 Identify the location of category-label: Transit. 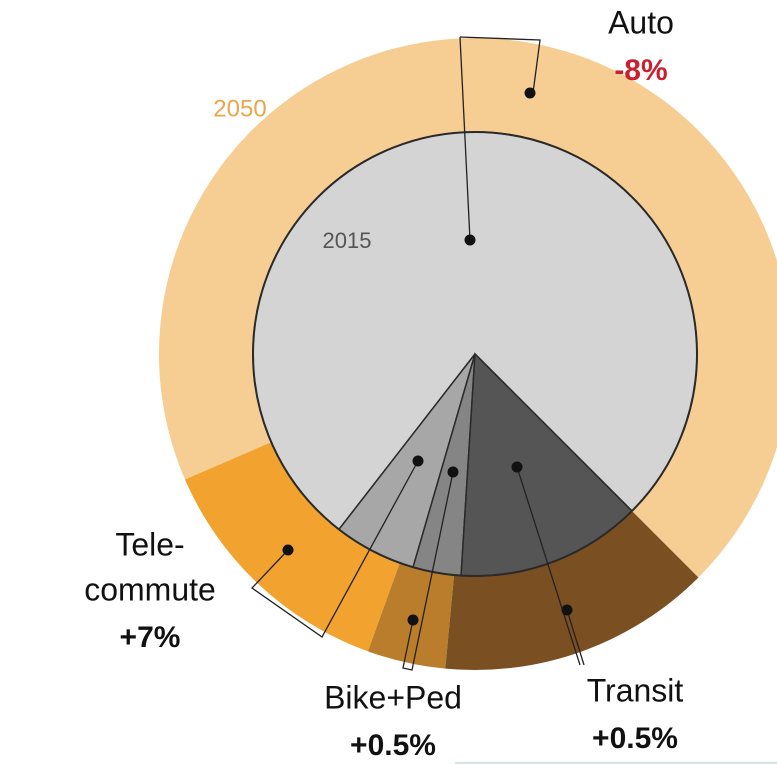
(635, 690).